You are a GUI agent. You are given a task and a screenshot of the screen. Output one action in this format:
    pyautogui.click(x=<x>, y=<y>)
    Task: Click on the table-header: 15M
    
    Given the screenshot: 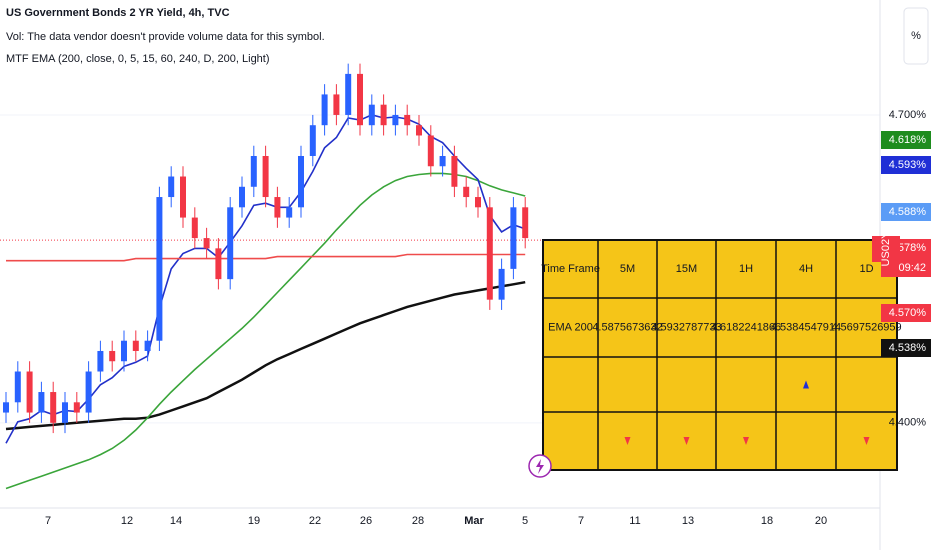 What is the action you would take?
    pyautogui.click(x=686, y=269)
    